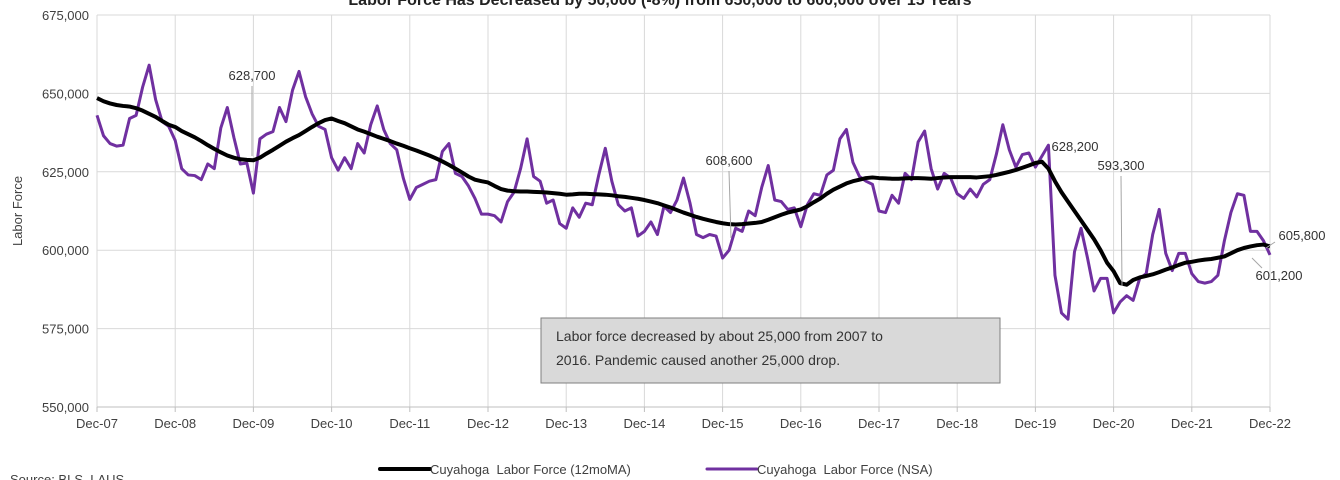 The width and height of the screenshot is (1340, 480). What do you see at coordinates (729, 160) in the screenshot?
I see `annotation: 608,600` at bounding box center [729, 160].